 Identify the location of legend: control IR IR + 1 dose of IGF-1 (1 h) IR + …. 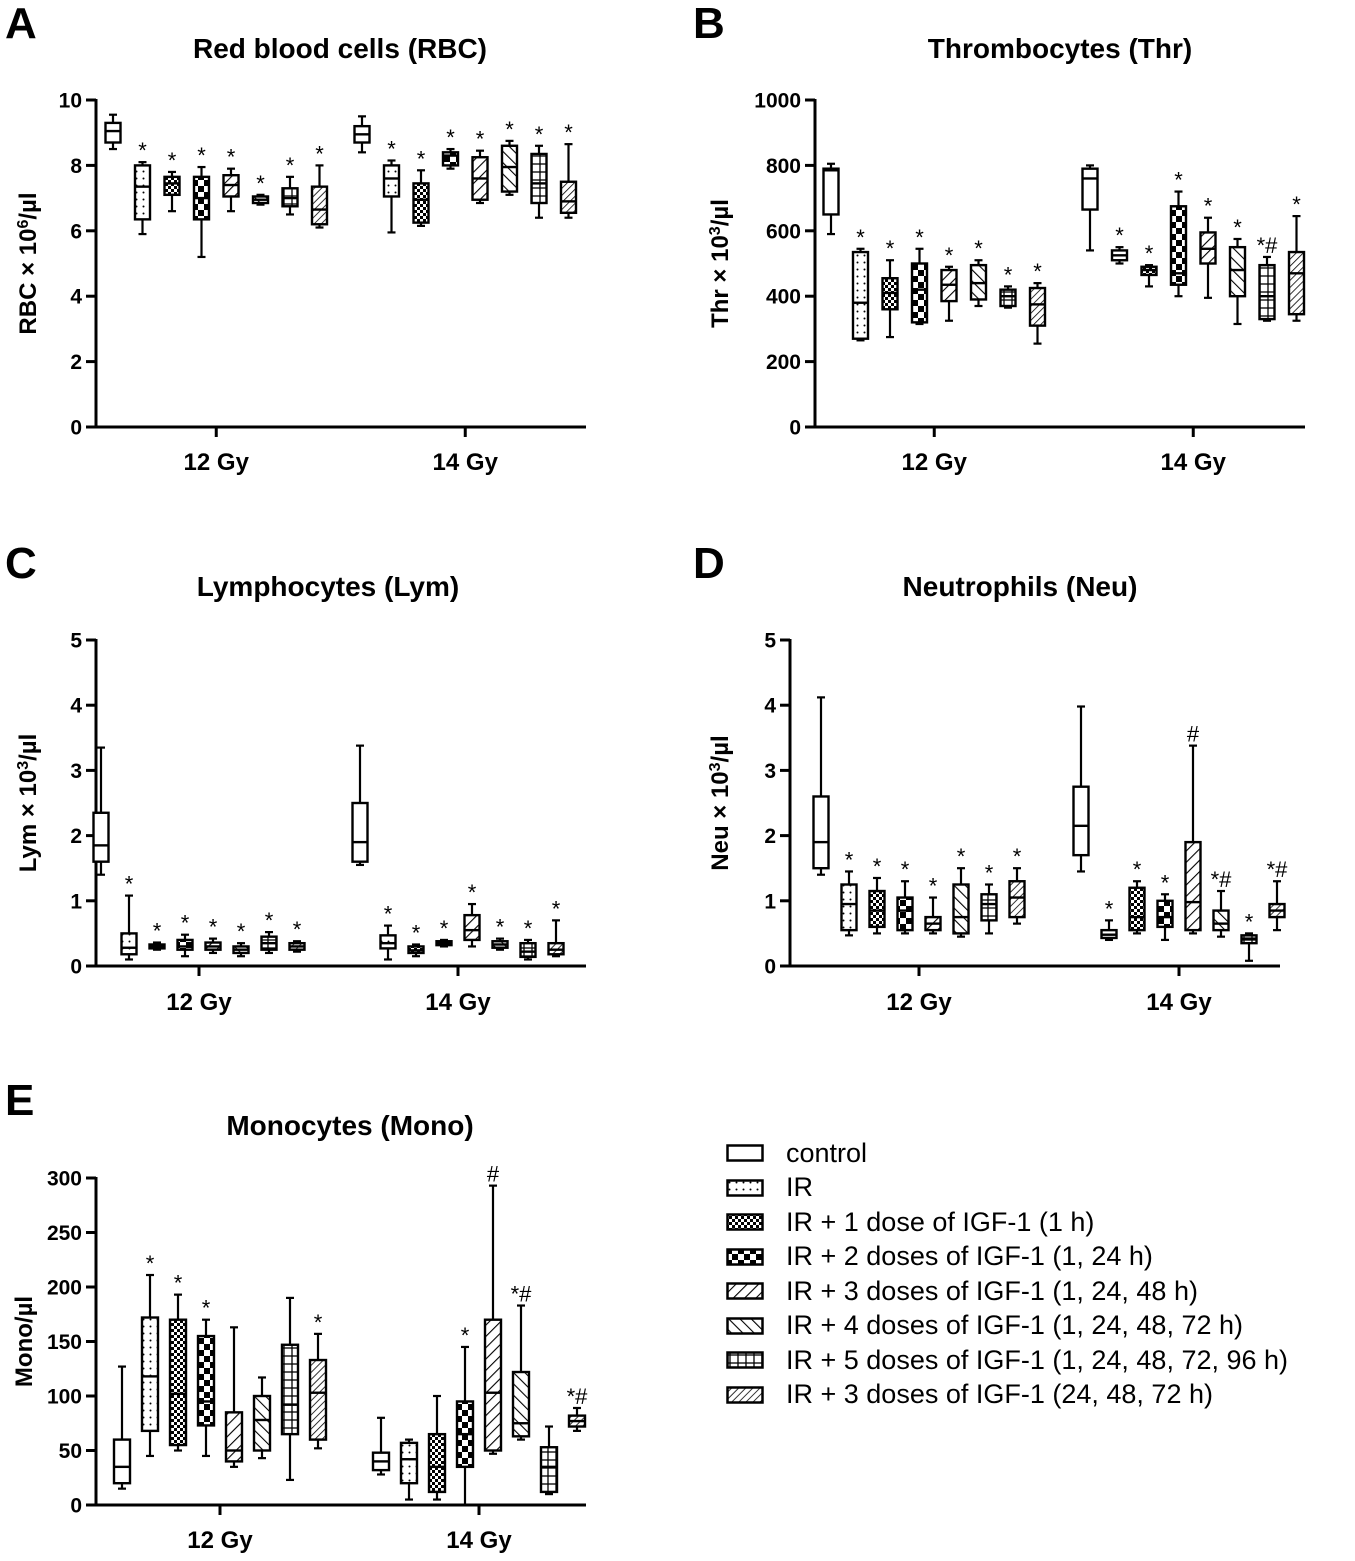
(1038, 1274).